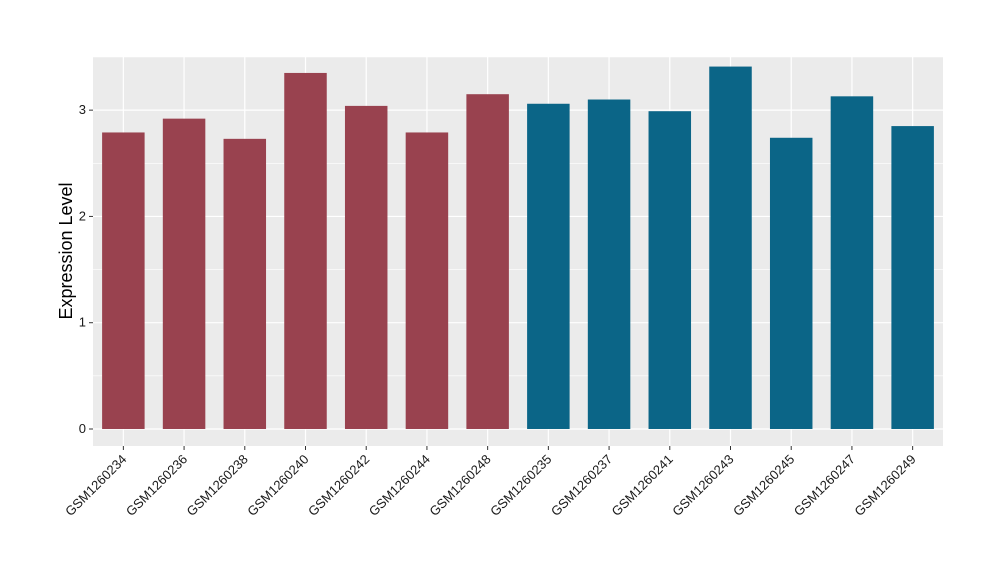 The image size is (1000, 580). I want to click on y-tick-label: 1, so click(82, 322).